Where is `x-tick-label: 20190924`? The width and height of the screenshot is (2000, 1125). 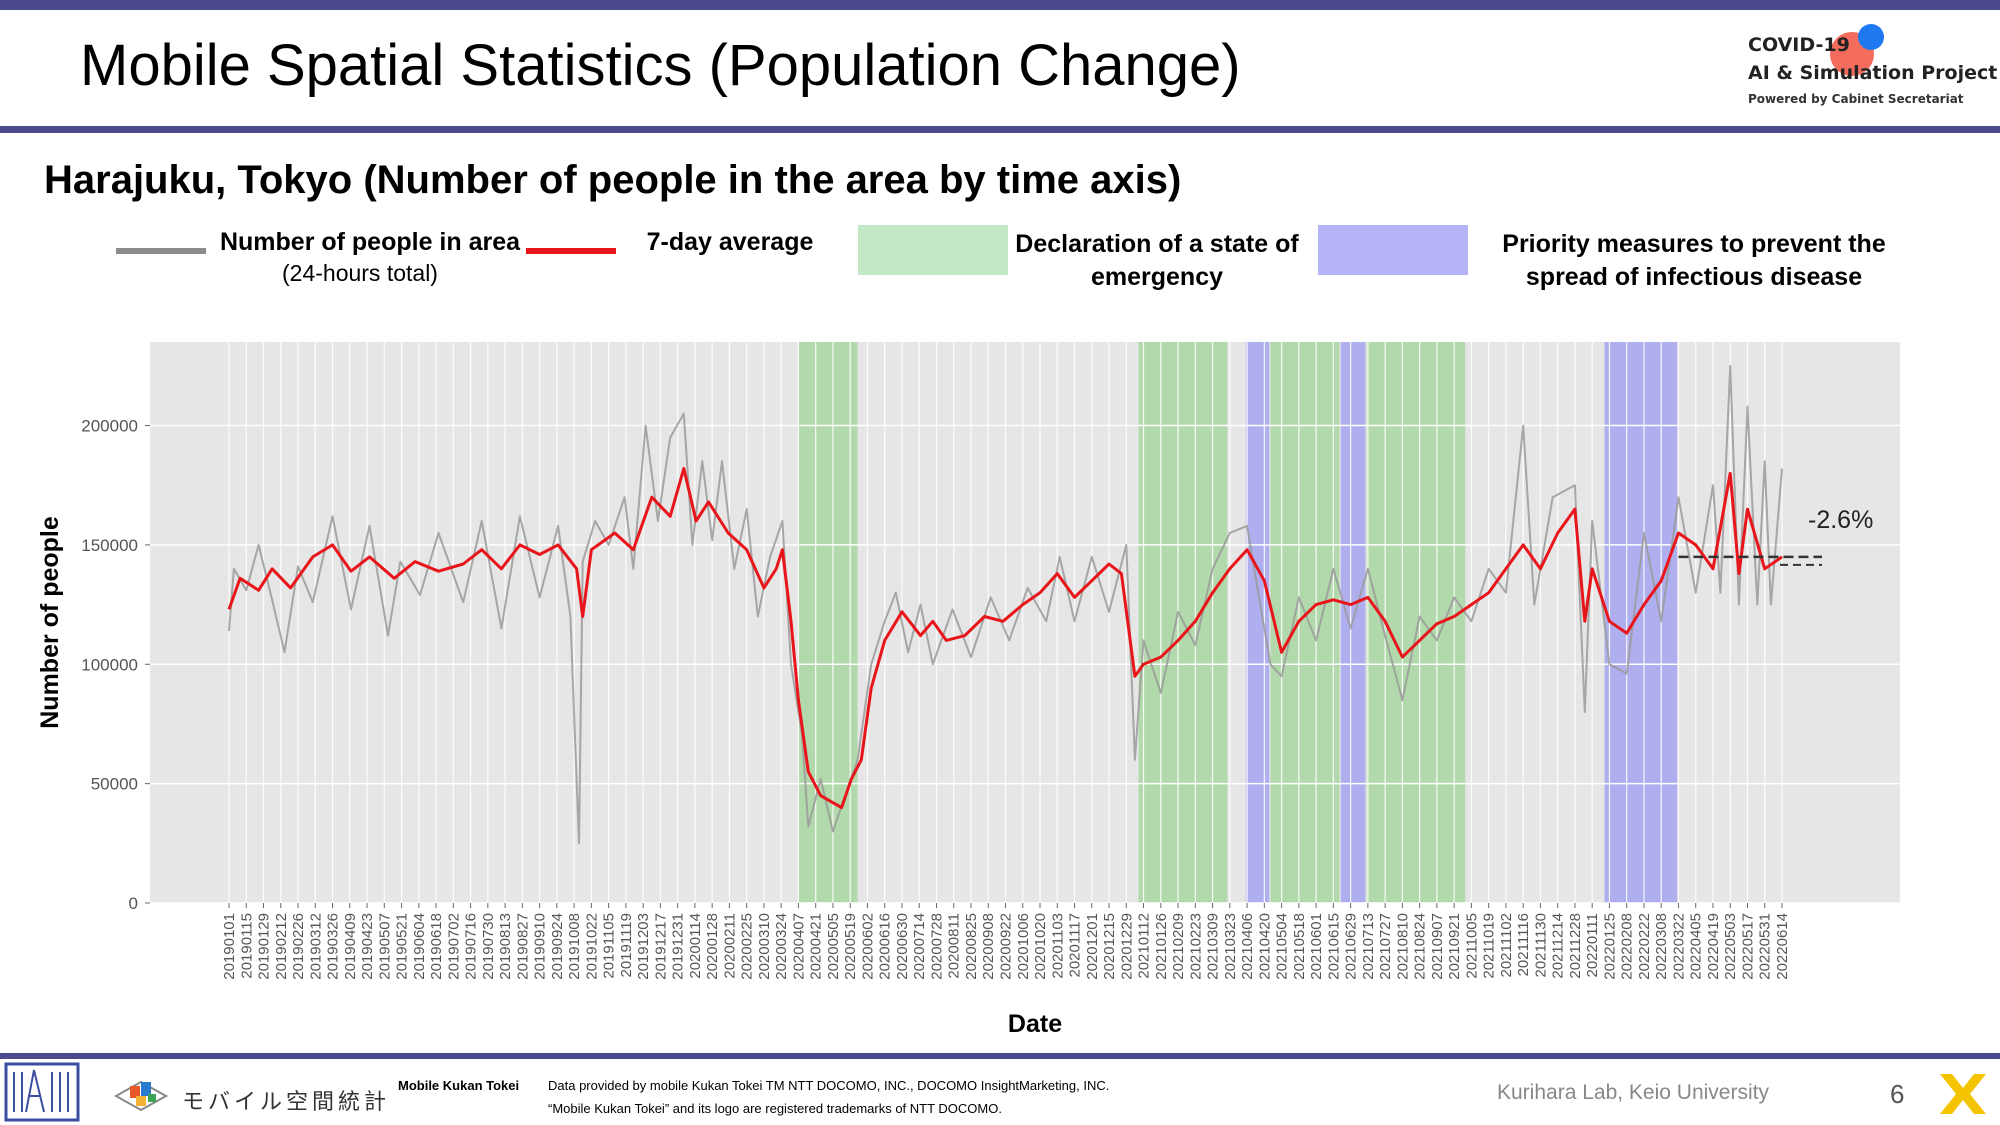
x-tick-label: 20190924 is located at coordinates (557, 946).